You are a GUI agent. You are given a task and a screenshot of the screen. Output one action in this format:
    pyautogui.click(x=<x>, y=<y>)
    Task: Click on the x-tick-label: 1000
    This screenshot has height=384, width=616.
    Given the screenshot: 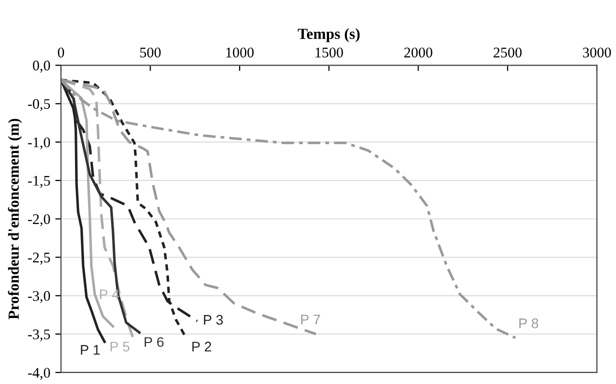 What is the action you would take?
    pyautogui.click(x=240, y=53)
    